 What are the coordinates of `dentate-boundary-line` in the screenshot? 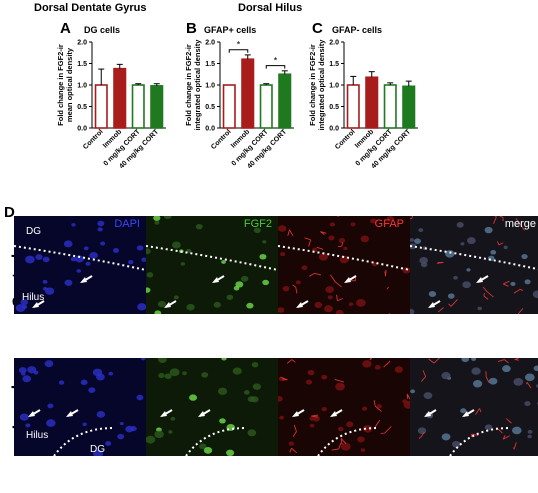 It's located at (80, 258).